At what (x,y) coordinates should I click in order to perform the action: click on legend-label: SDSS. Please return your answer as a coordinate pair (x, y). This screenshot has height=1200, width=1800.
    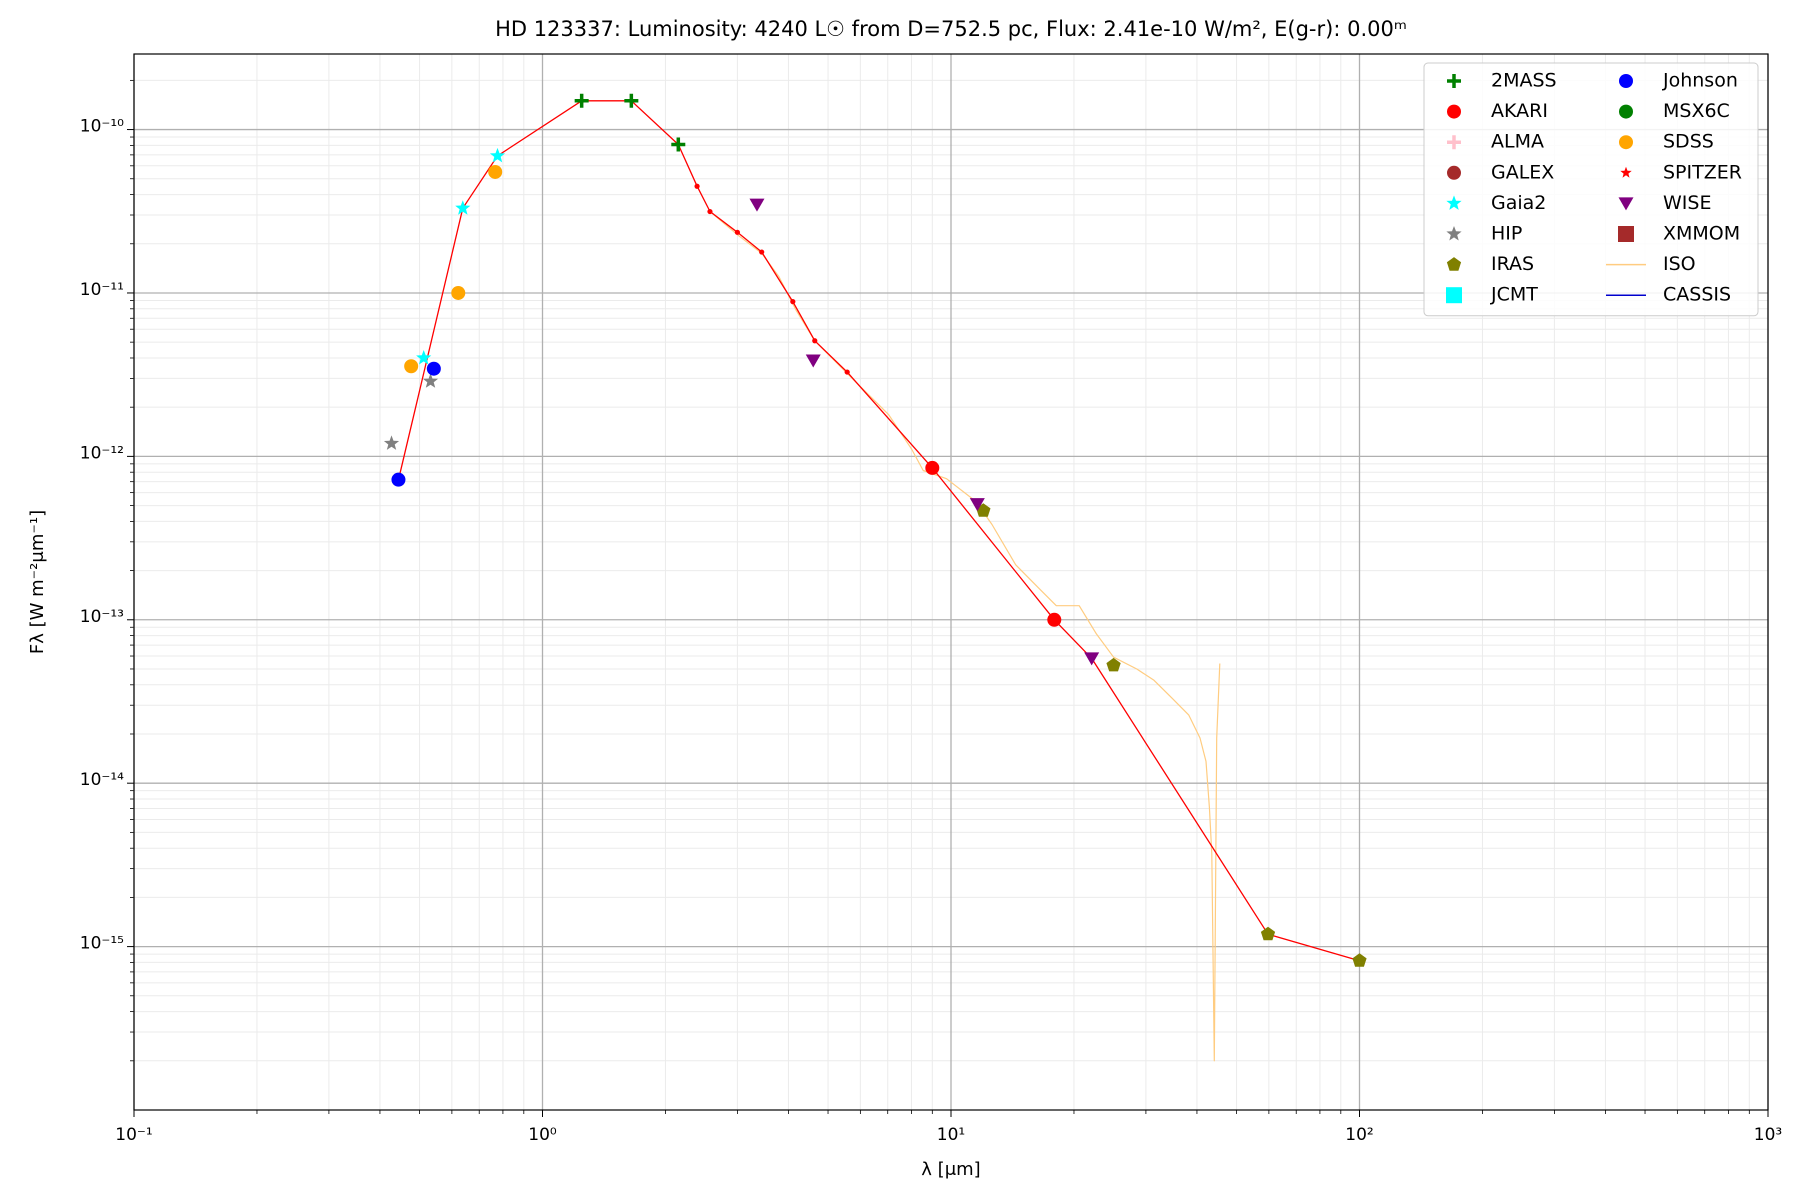
    Looking at the image, I should click on (1688, 142).